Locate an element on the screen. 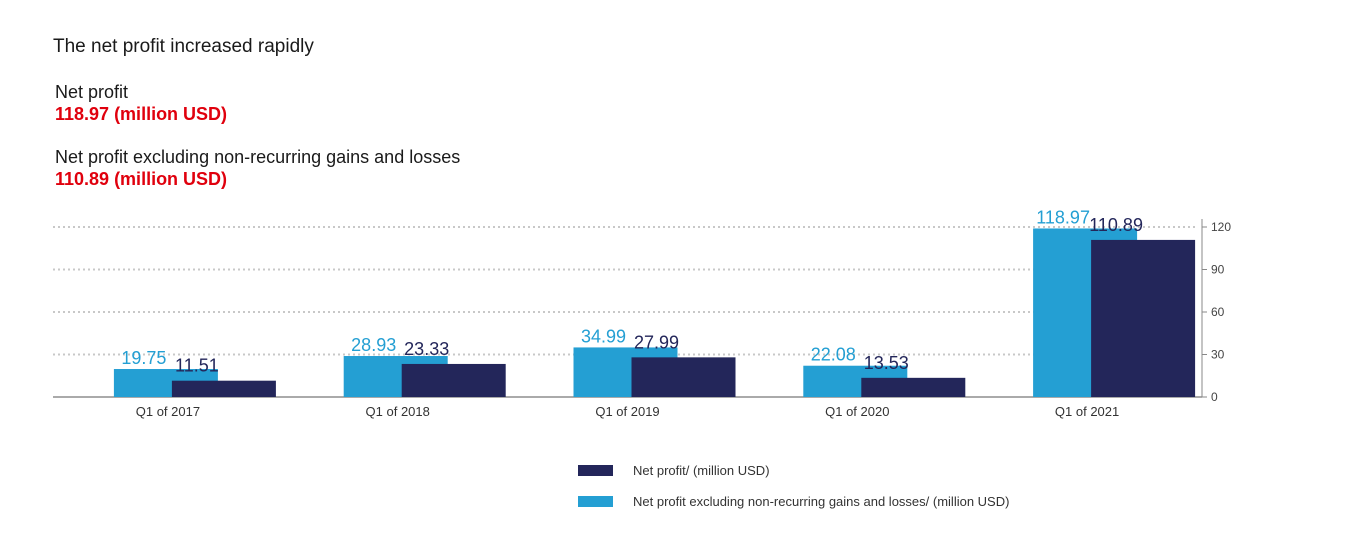 The image size is (1348, 549). data-label-net-5: 110.89 is located at coordinates (1116, 225).